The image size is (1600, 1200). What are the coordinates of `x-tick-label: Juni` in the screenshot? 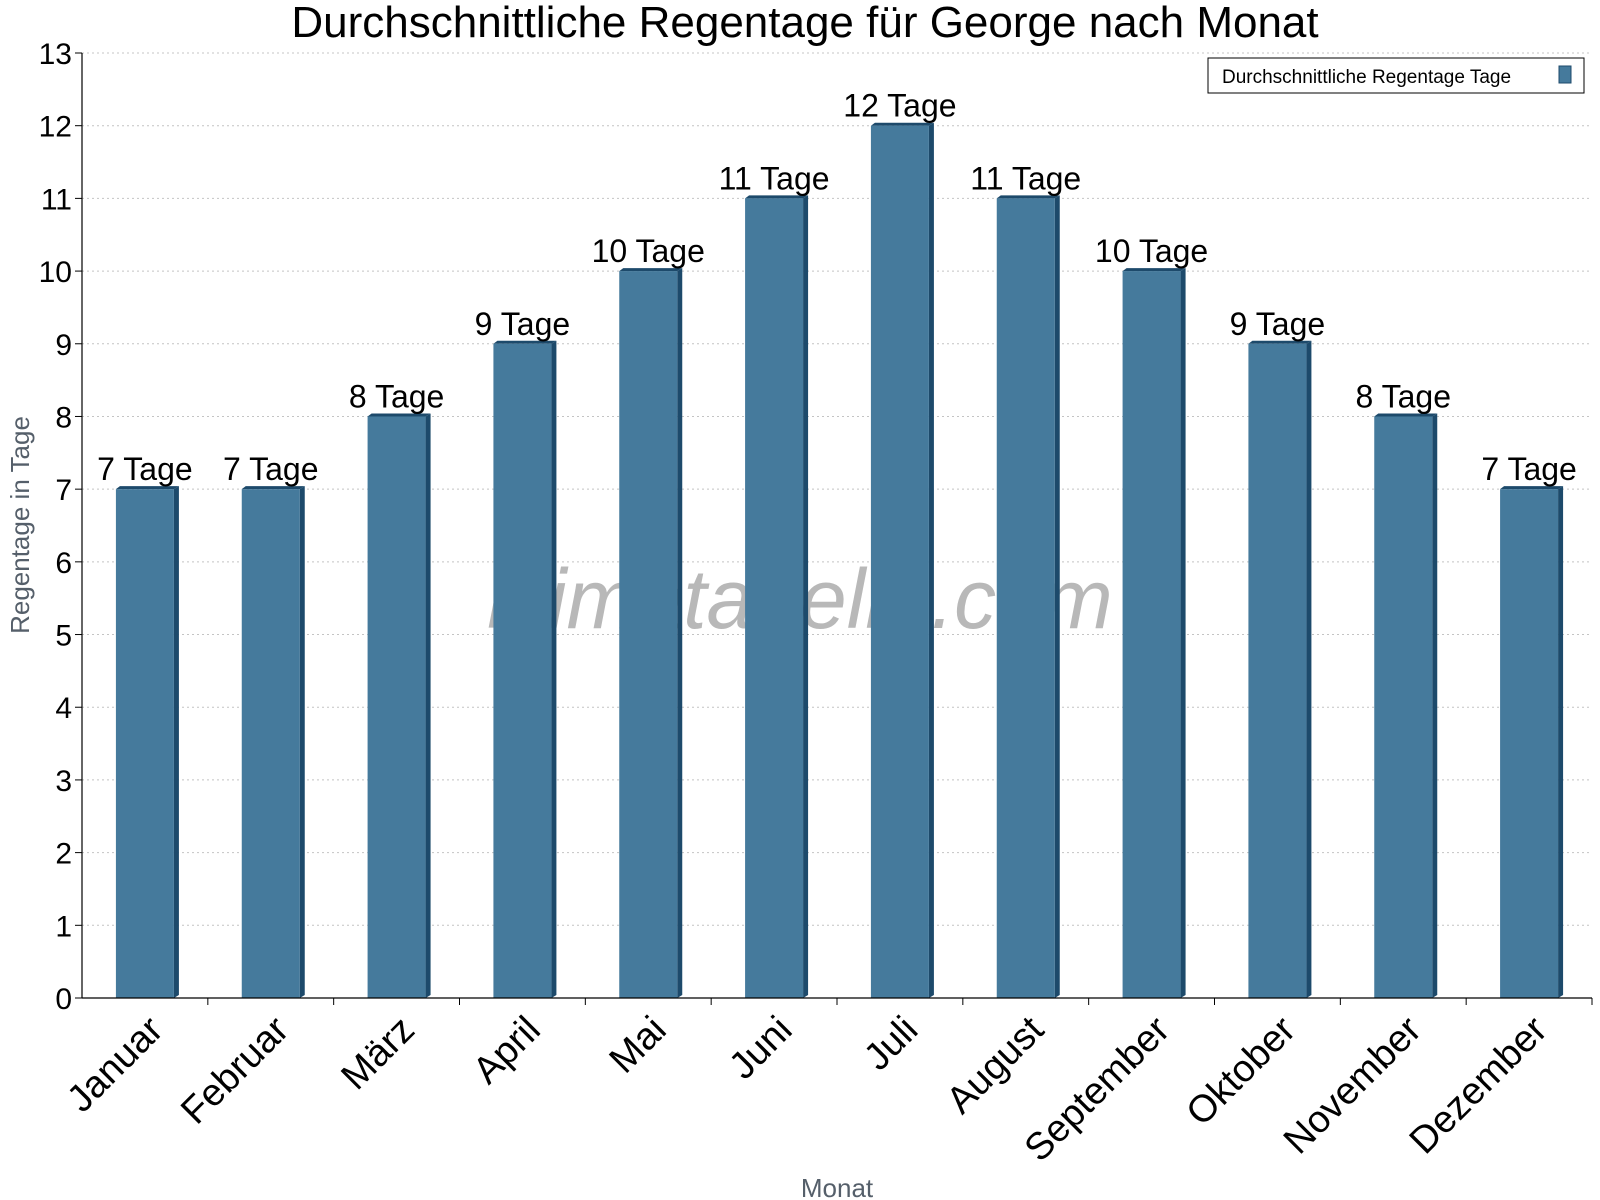 It's located at (760, 1048).